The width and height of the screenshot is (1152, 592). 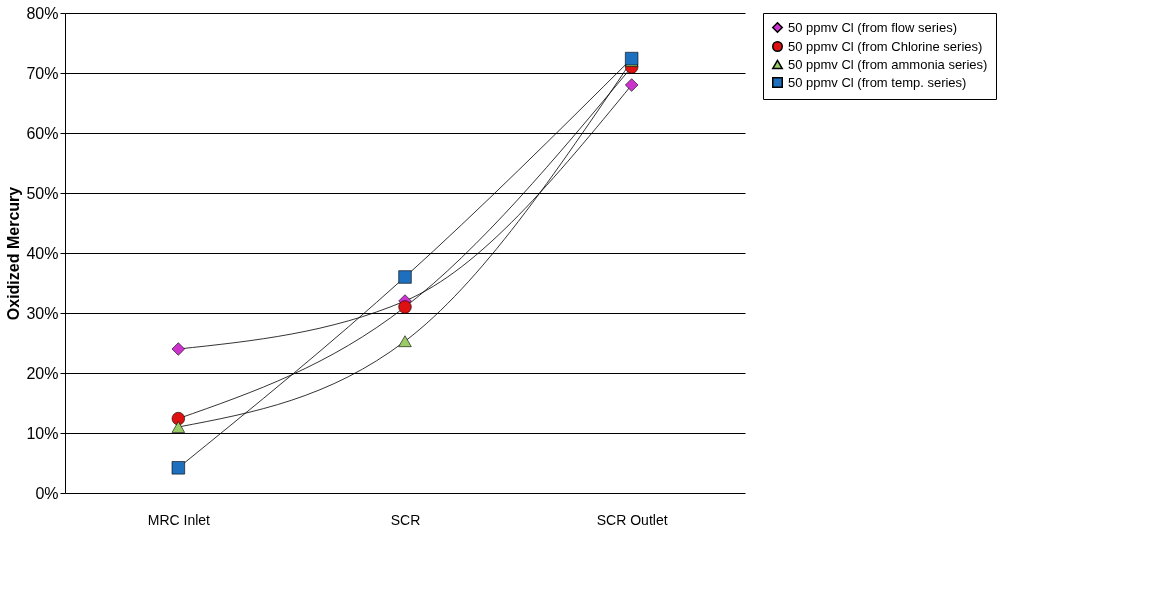 I want to click on legend-label: 50 ppmv Cl (from ammonia series), so click(x=888, y=64).